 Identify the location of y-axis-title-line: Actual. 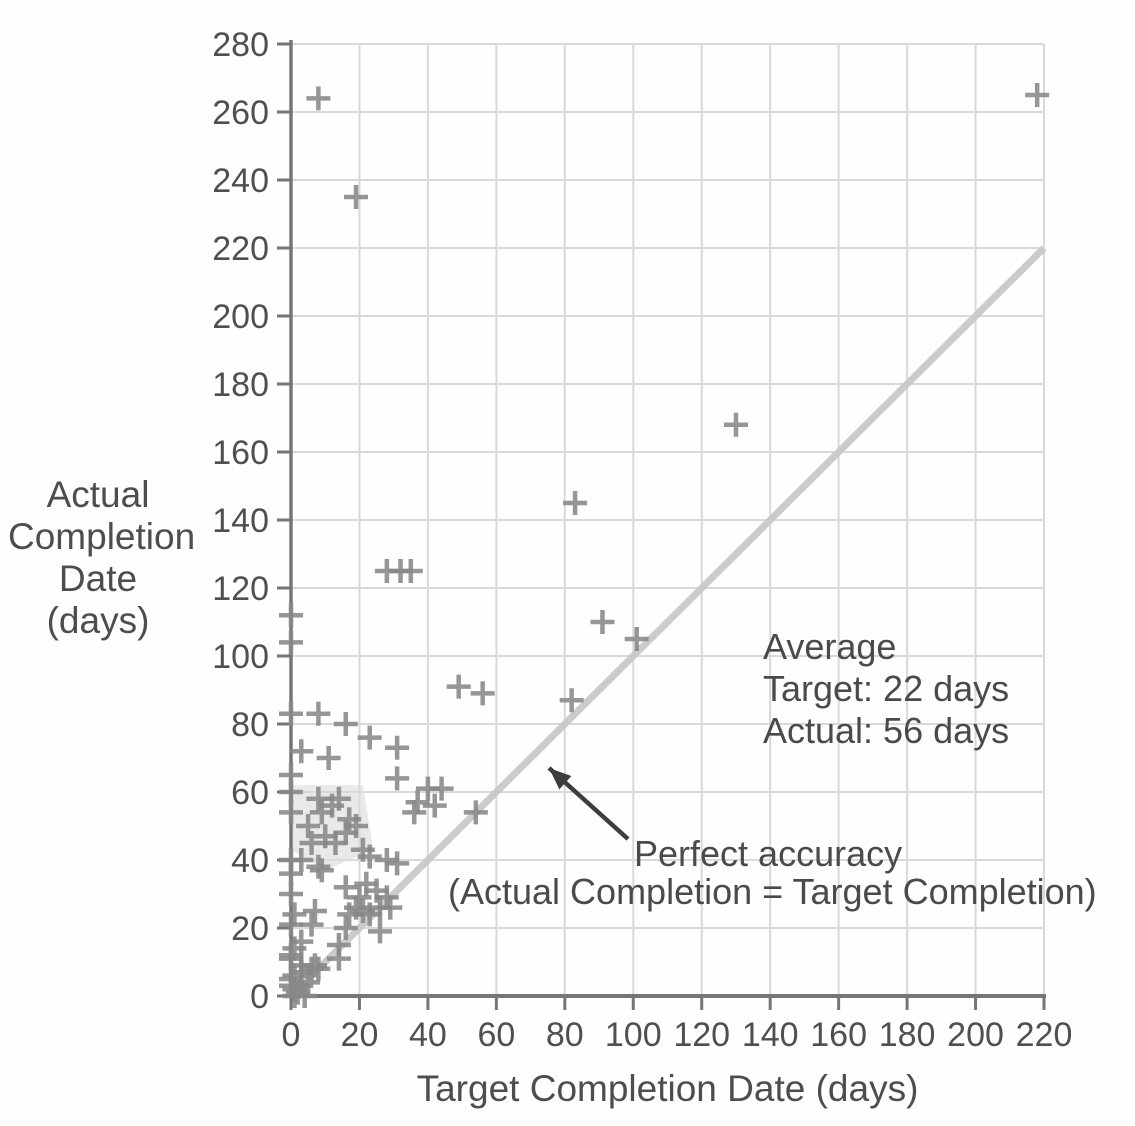
(98, 494).